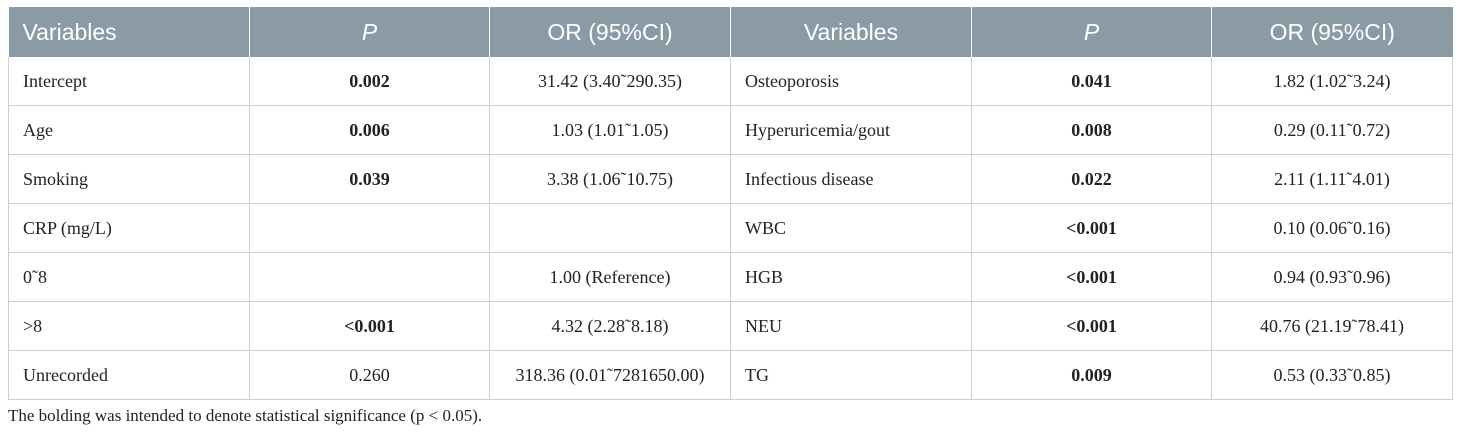  What do you see at coordinates (851, 326) in the screenshot?
I see `variable-cell: NEU` at bounding box center [851, 326].